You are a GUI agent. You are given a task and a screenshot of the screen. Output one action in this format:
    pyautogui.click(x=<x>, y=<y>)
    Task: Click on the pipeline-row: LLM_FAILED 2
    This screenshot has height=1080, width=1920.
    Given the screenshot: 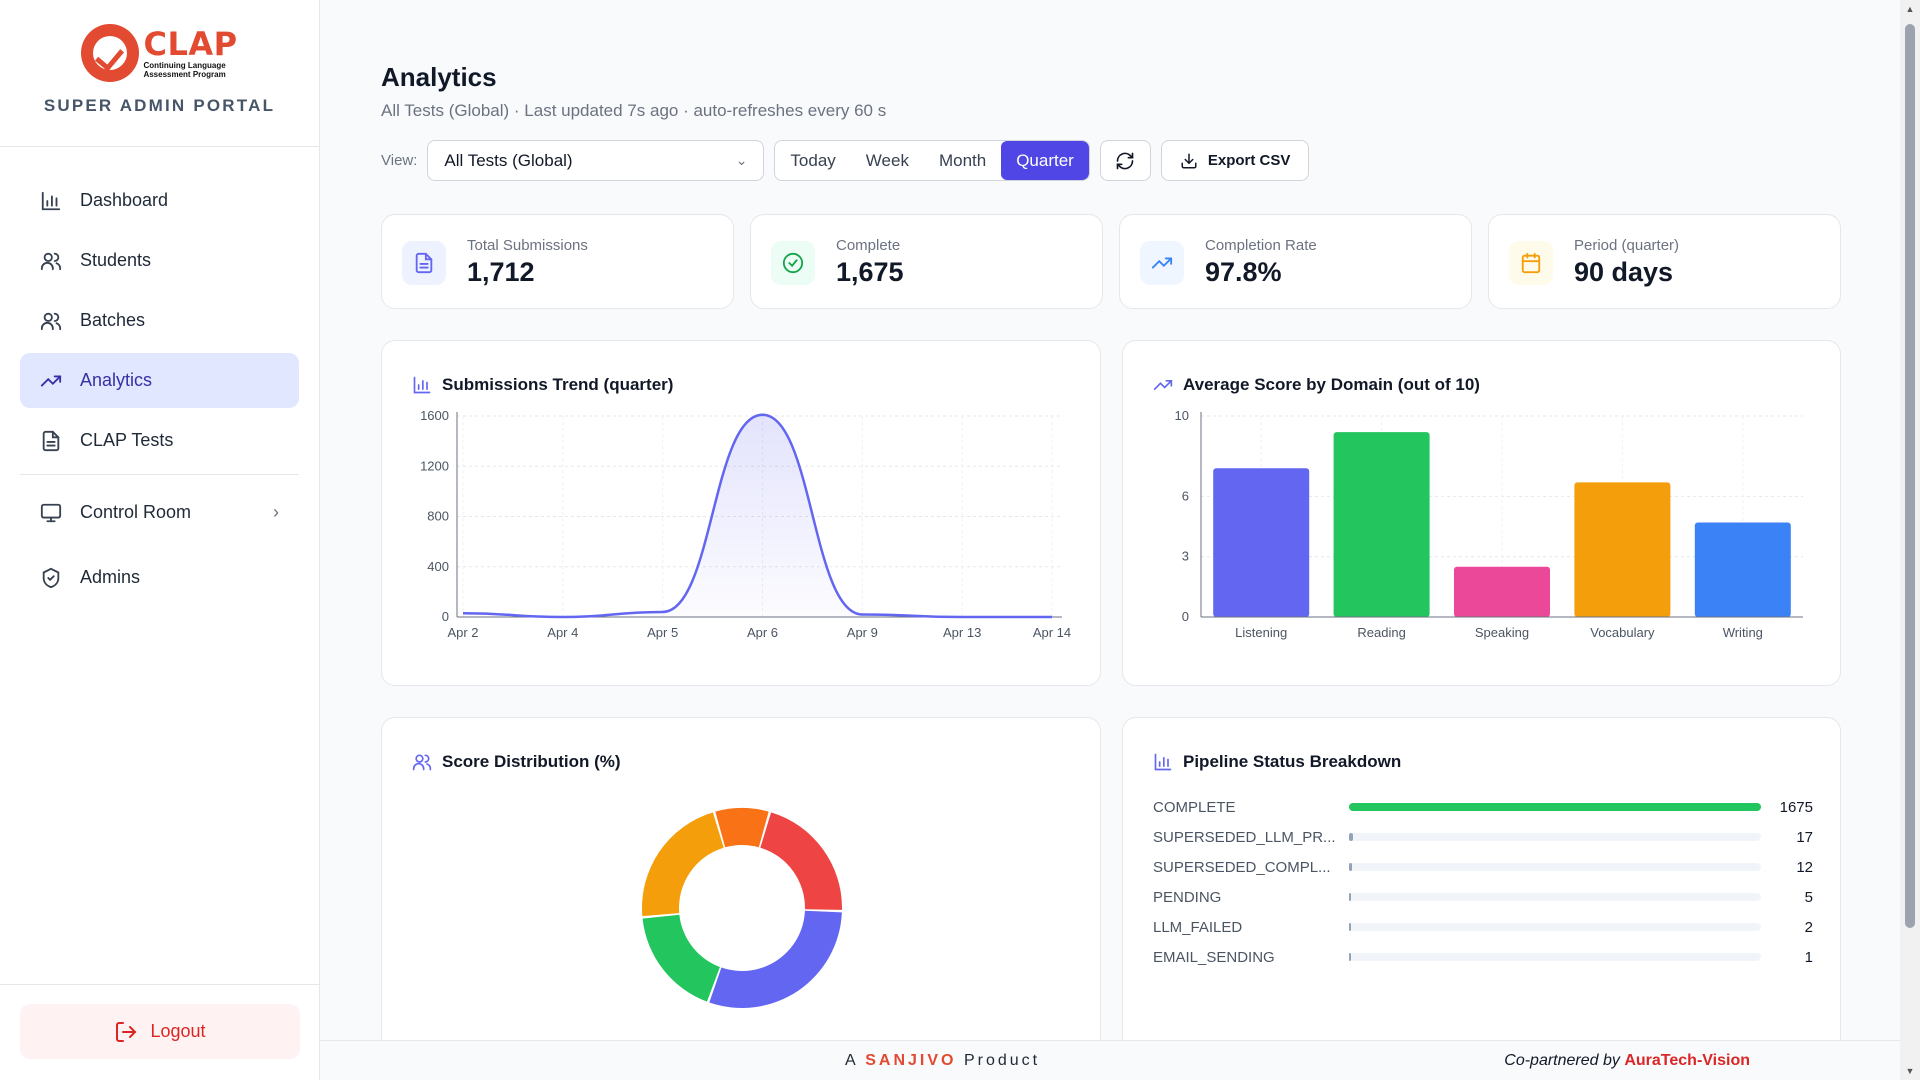 What is the action you would take?
    pyautogui.click(x=1483, y=927)
    